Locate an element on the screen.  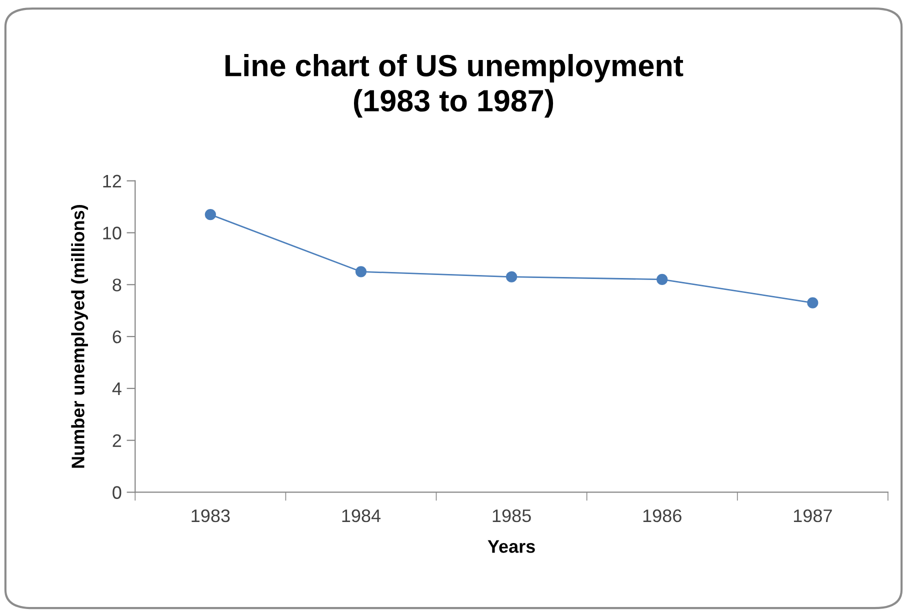
y-tick-label: 0 is located at coordinates (117, 492).